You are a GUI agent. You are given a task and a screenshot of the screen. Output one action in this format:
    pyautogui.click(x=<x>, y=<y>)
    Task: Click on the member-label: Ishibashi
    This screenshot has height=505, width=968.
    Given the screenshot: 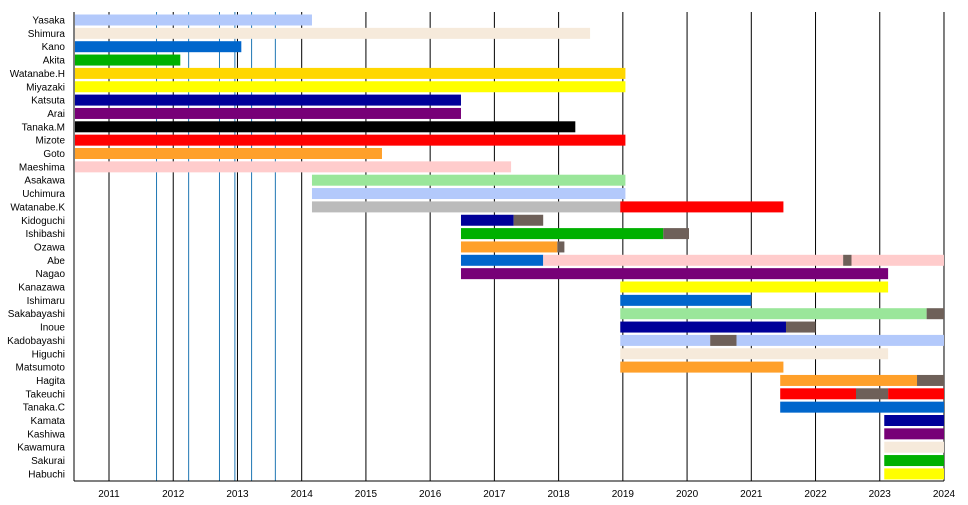 What is the action you would take?
    pyautogui.click(x=45, y=234)
    